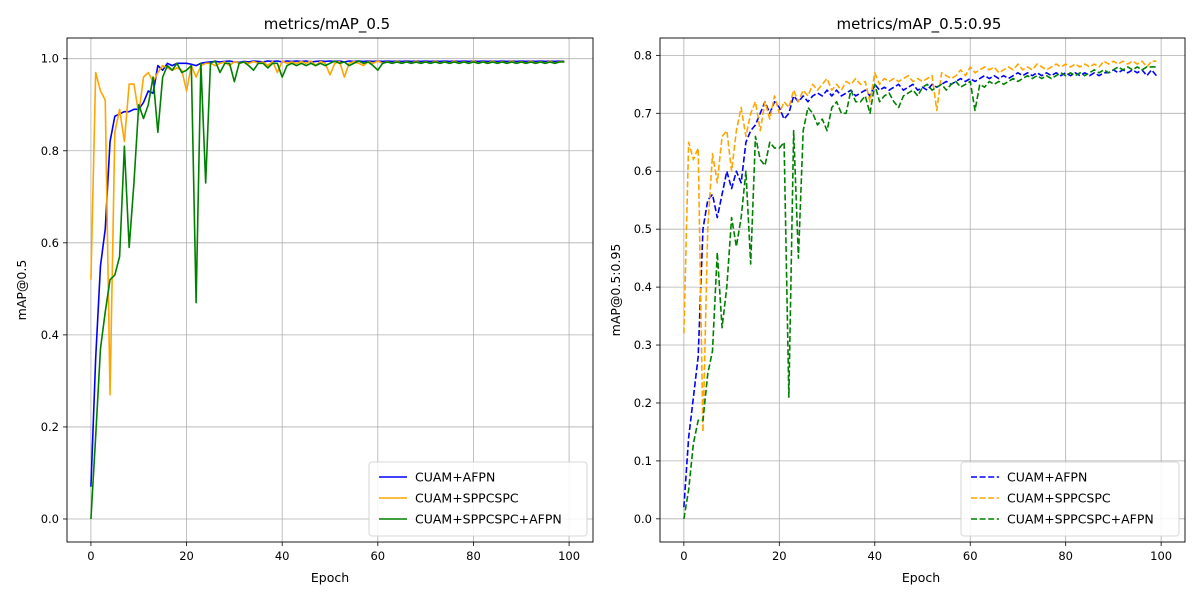 The width and height of the screenshot is (1200, 600). I want to click on y-tick-label: 0.3, so click(643, 345).